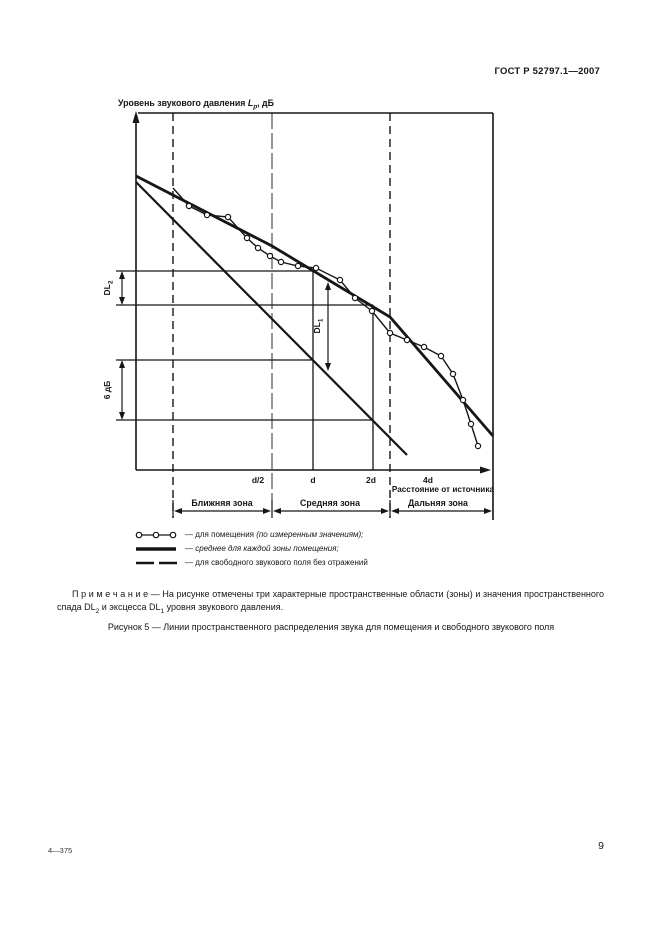  I want to click on series-thin-with-circle-markers, so click(325, 317).